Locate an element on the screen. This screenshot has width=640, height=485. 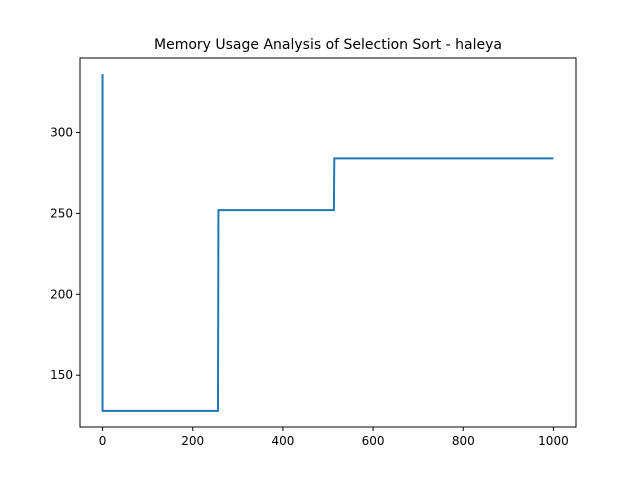
x-tick-label: 600 is located at coordinates (373, 441).